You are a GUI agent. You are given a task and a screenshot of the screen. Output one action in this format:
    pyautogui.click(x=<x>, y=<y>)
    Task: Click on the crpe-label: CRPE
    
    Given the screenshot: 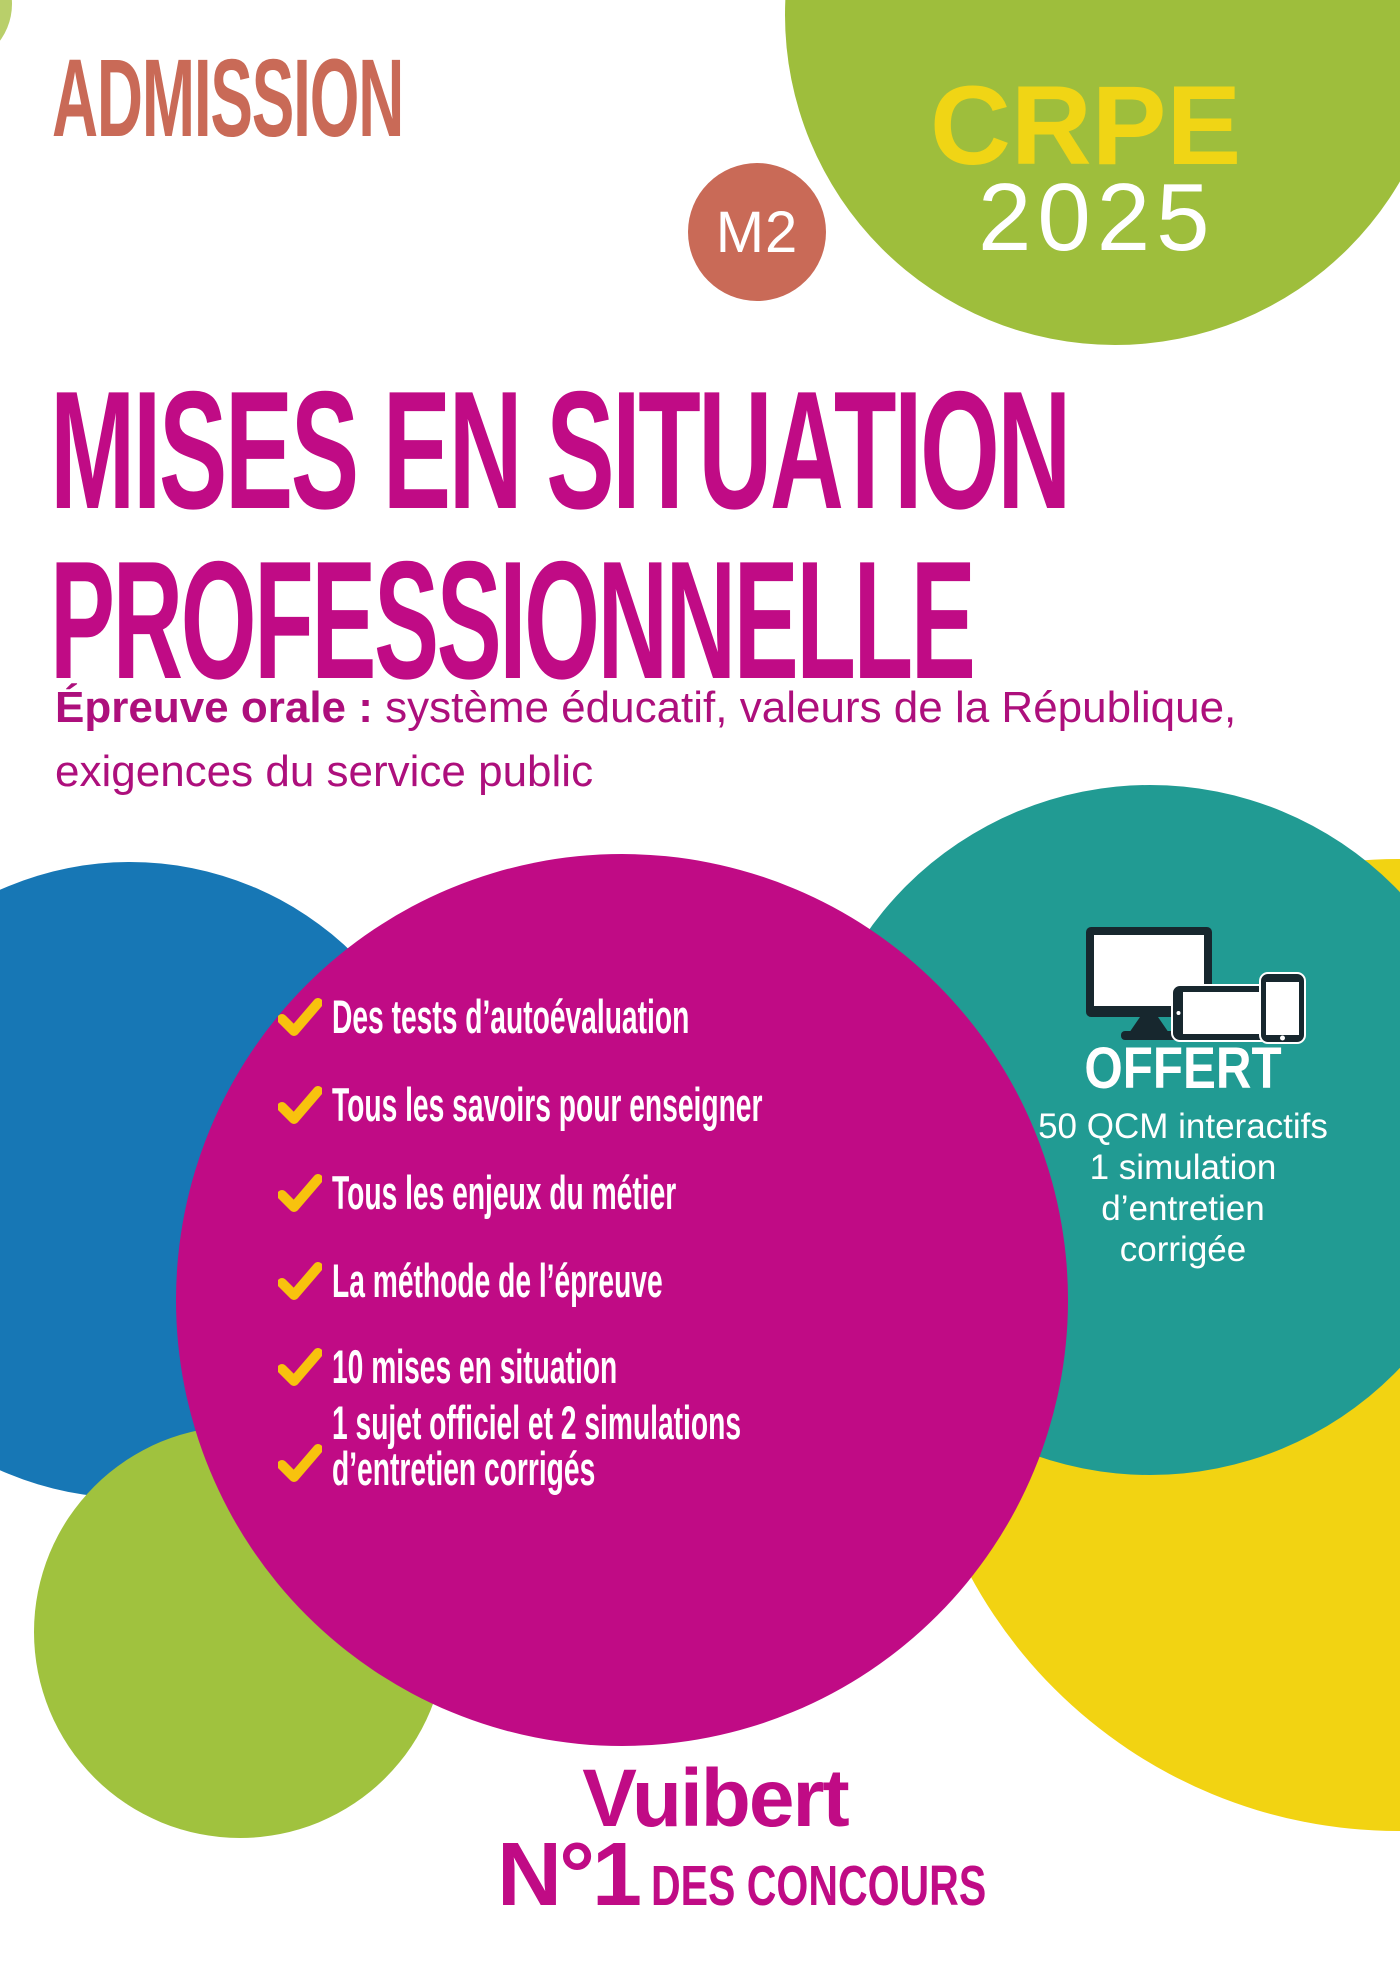 What is the action you would take?
    pyautogui.click(x=1086, y=125)
    